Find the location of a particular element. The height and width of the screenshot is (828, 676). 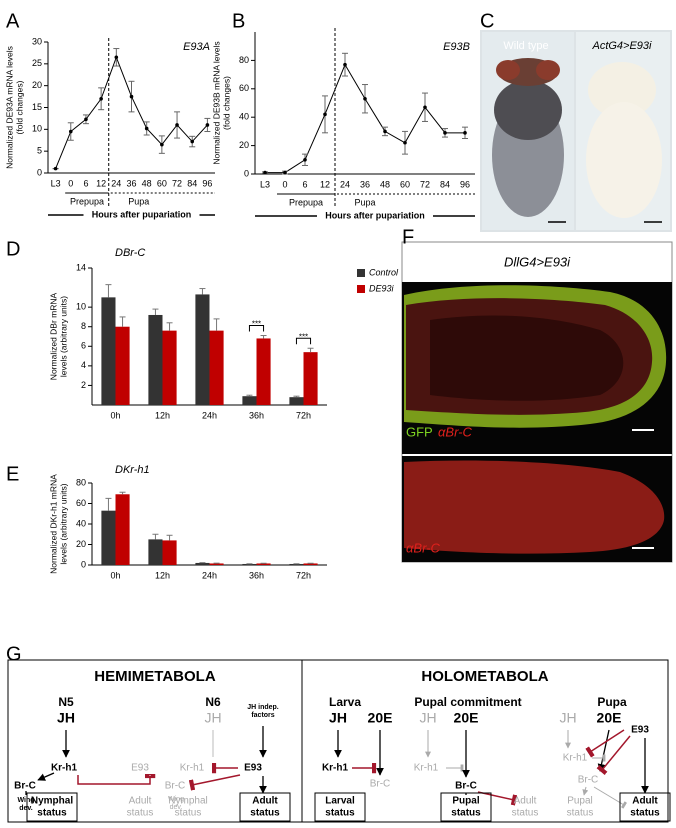

x-tick-label: 24h is located at coordinates (209, 415).